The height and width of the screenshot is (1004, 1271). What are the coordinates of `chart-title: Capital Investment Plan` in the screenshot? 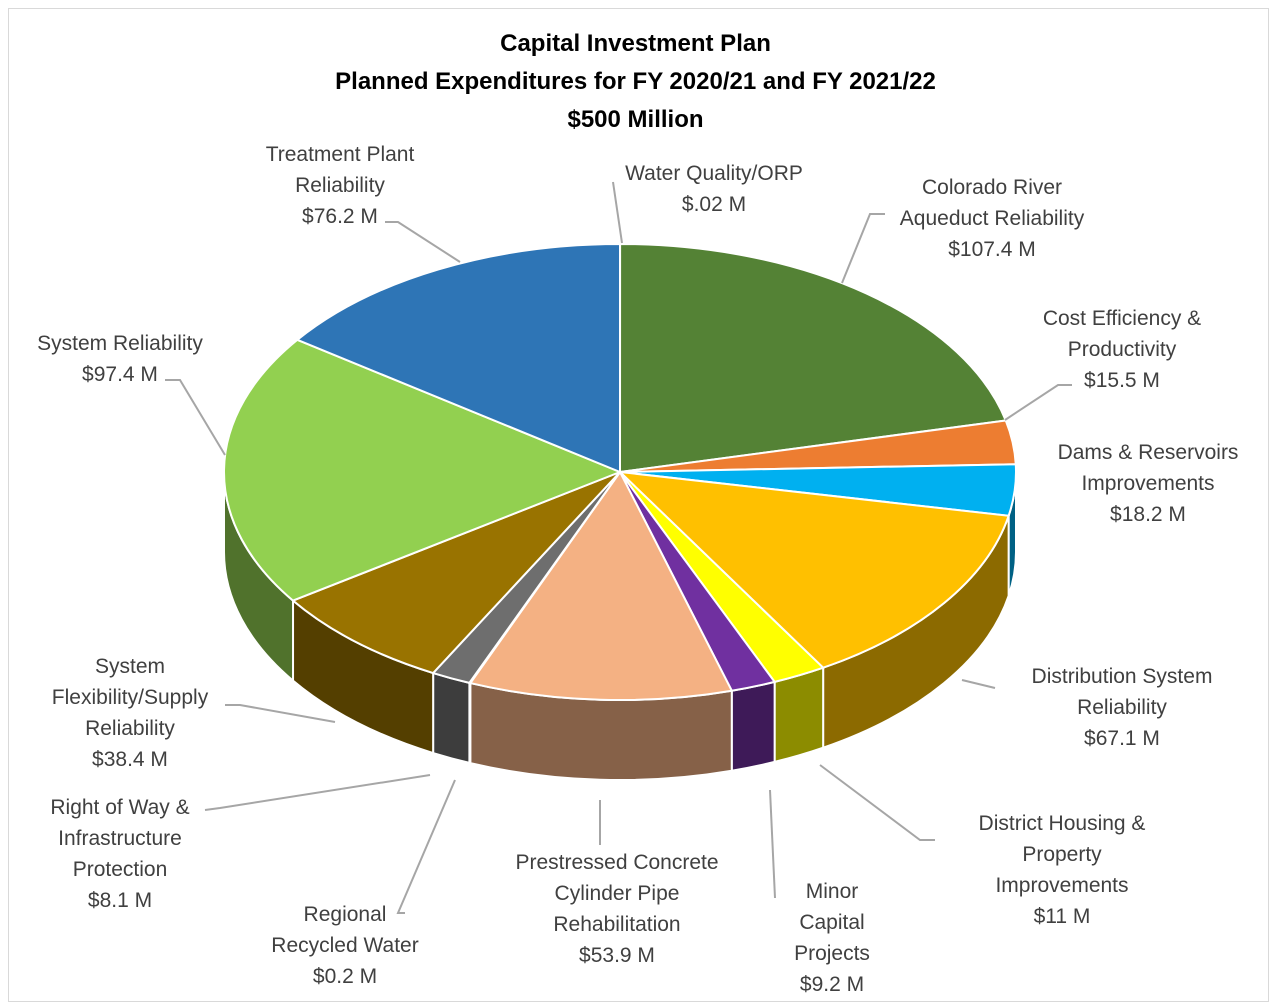 It's located at (635, 43).